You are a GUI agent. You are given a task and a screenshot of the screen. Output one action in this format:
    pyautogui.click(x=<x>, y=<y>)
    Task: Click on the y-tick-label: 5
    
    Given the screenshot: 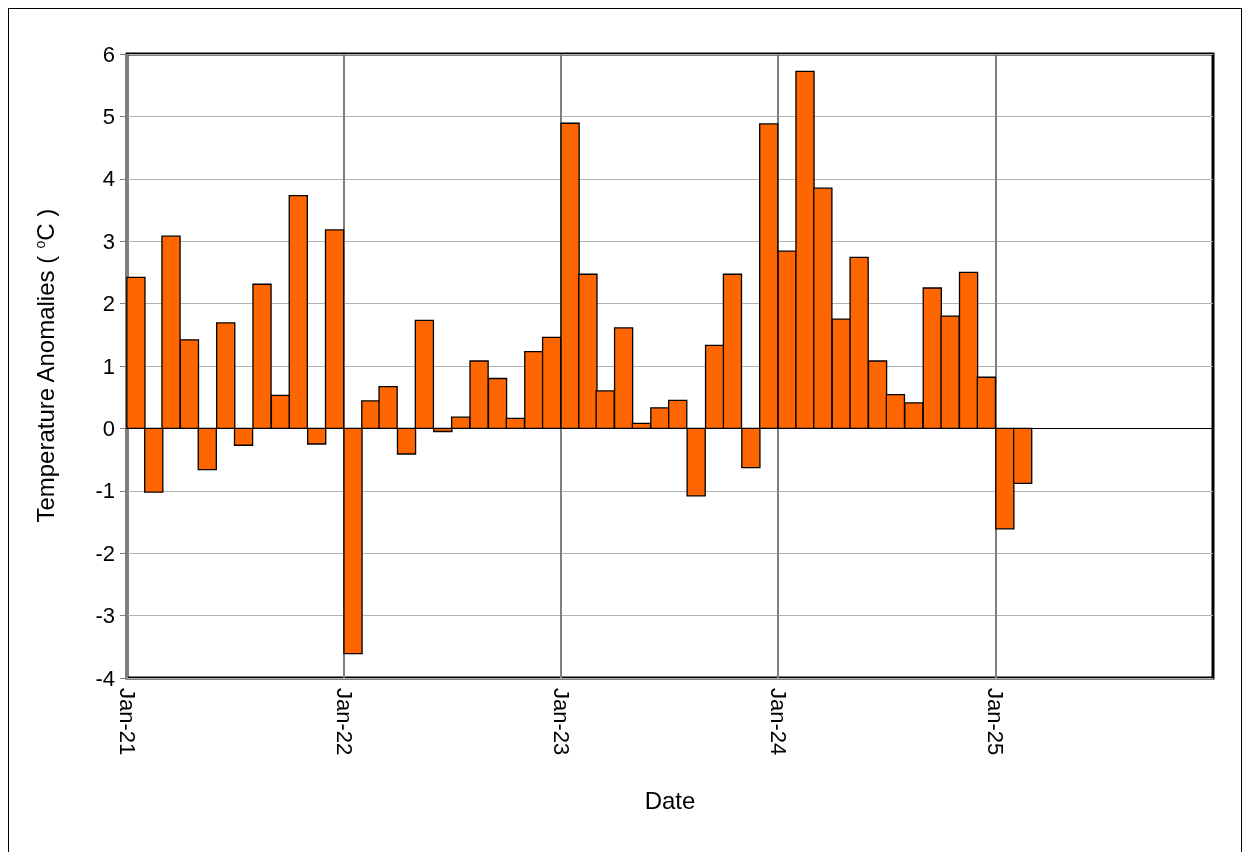 What is the action you would take?
    pyautogui.click(x=108, y=116)
    